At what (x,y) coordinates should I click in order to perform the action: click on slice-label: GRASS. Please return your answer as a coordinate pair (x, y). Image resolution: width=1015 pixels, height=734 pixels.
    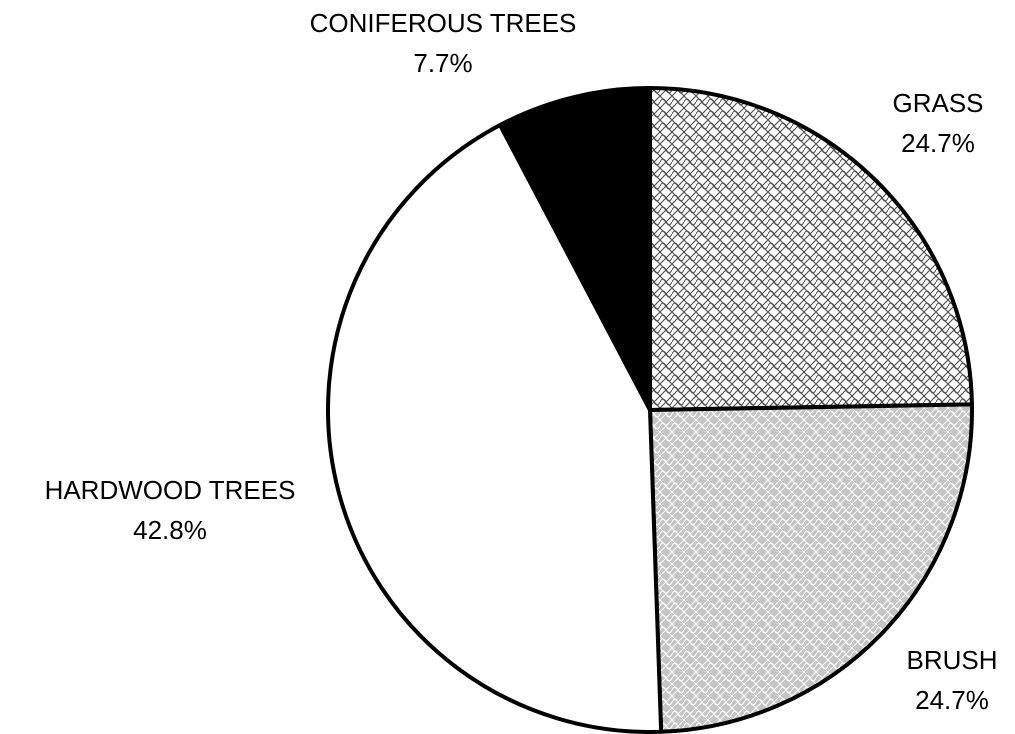
    Looking at the image, I should click on (937, 103).